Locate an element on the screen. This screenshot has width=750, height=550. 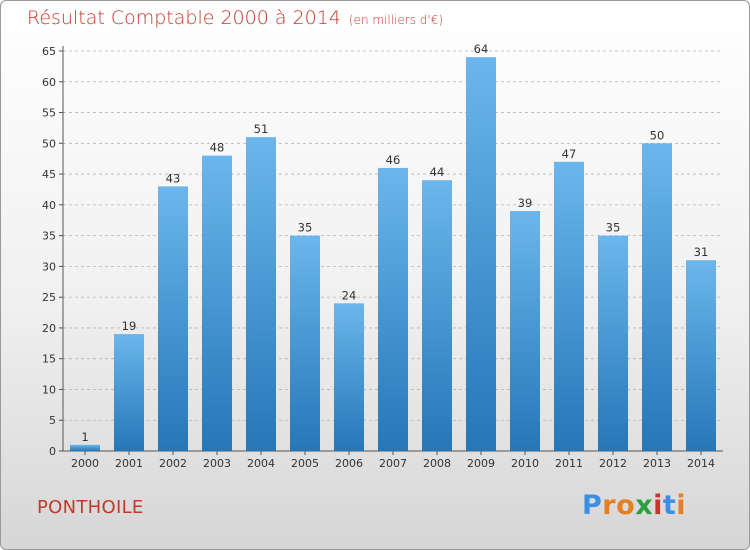
bar-2006 is located at coordinates (349, 377).